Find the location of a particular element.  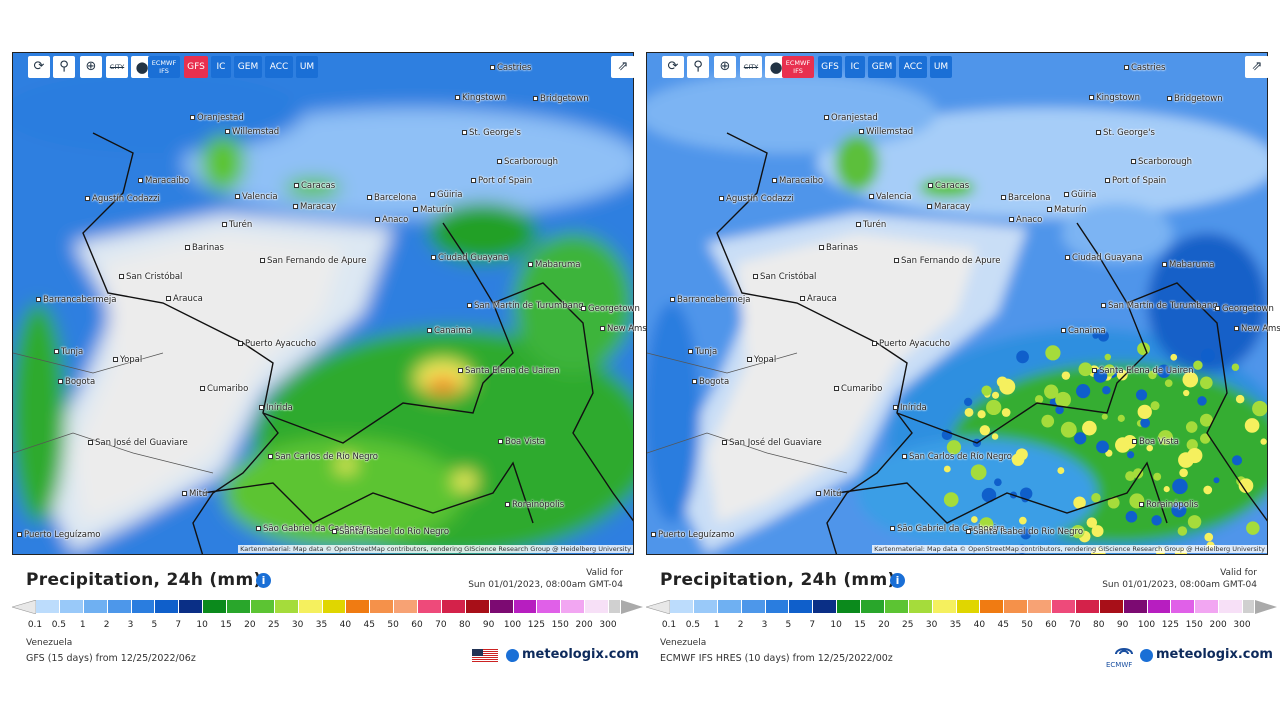

city-label: Boa Vista is located at coordinates (521, 442).